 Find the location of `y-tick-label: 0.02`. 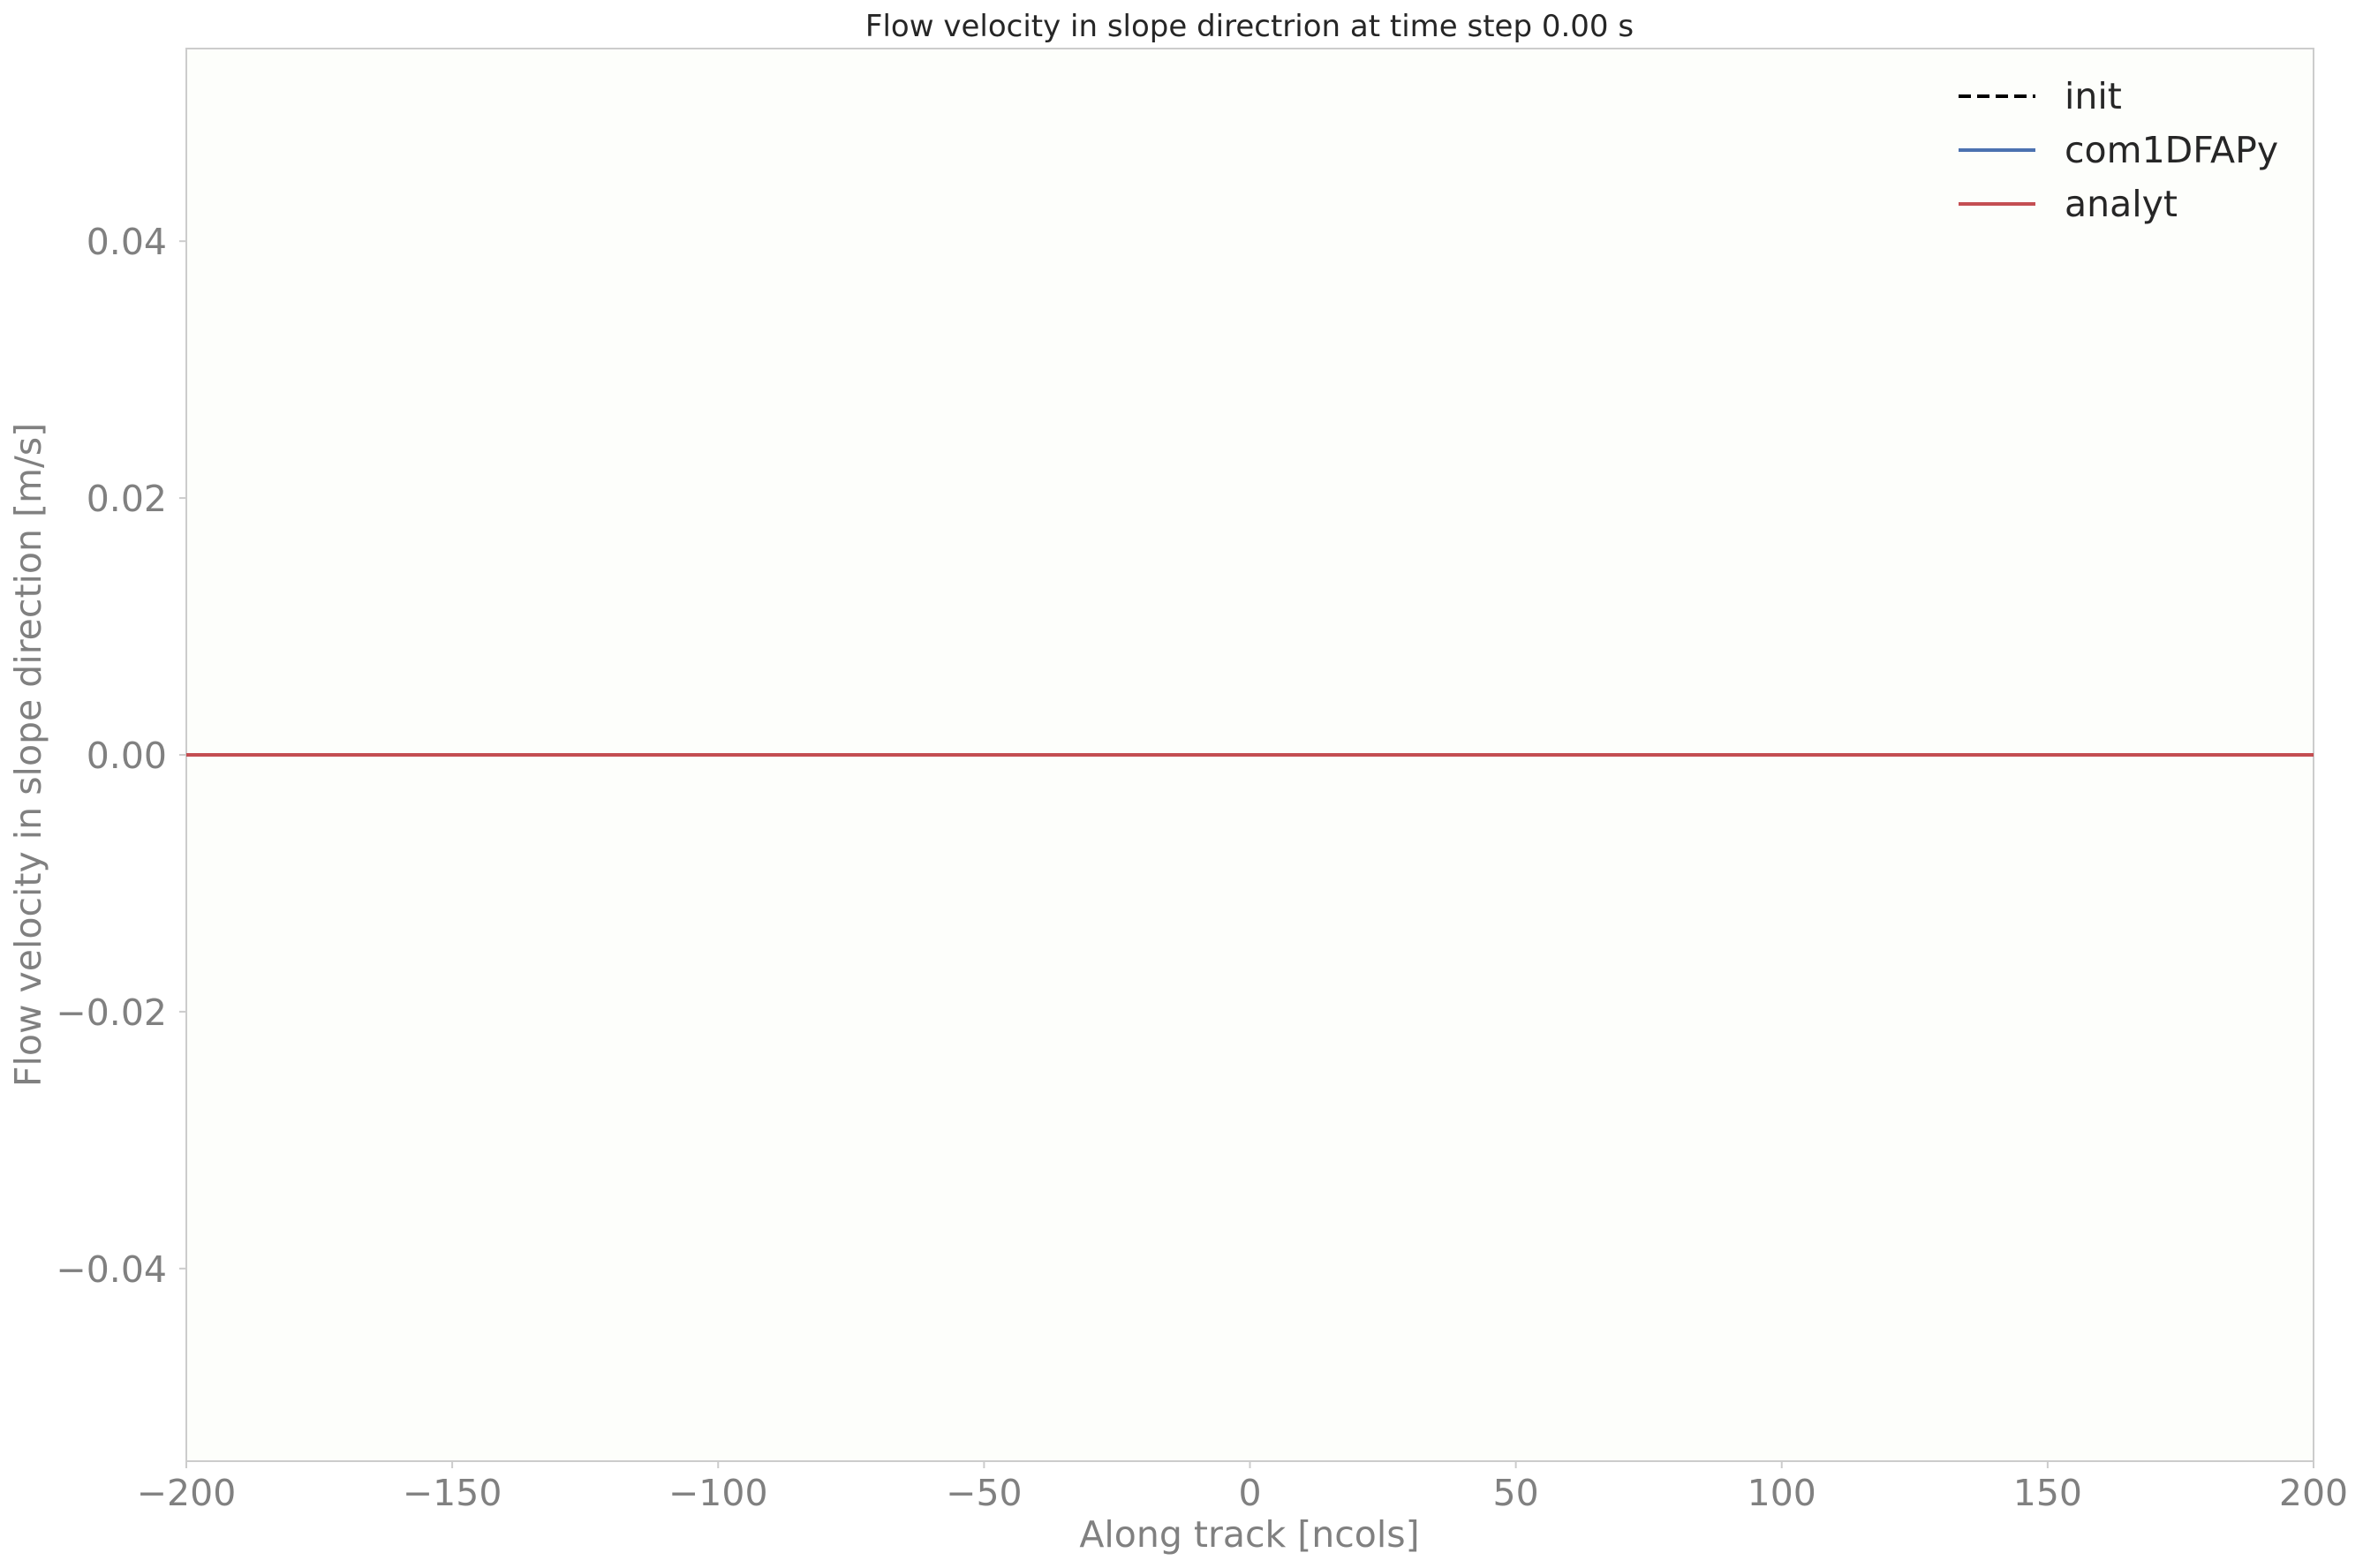

y-tick-label: 0.02 is located at coordinates (127, 499).